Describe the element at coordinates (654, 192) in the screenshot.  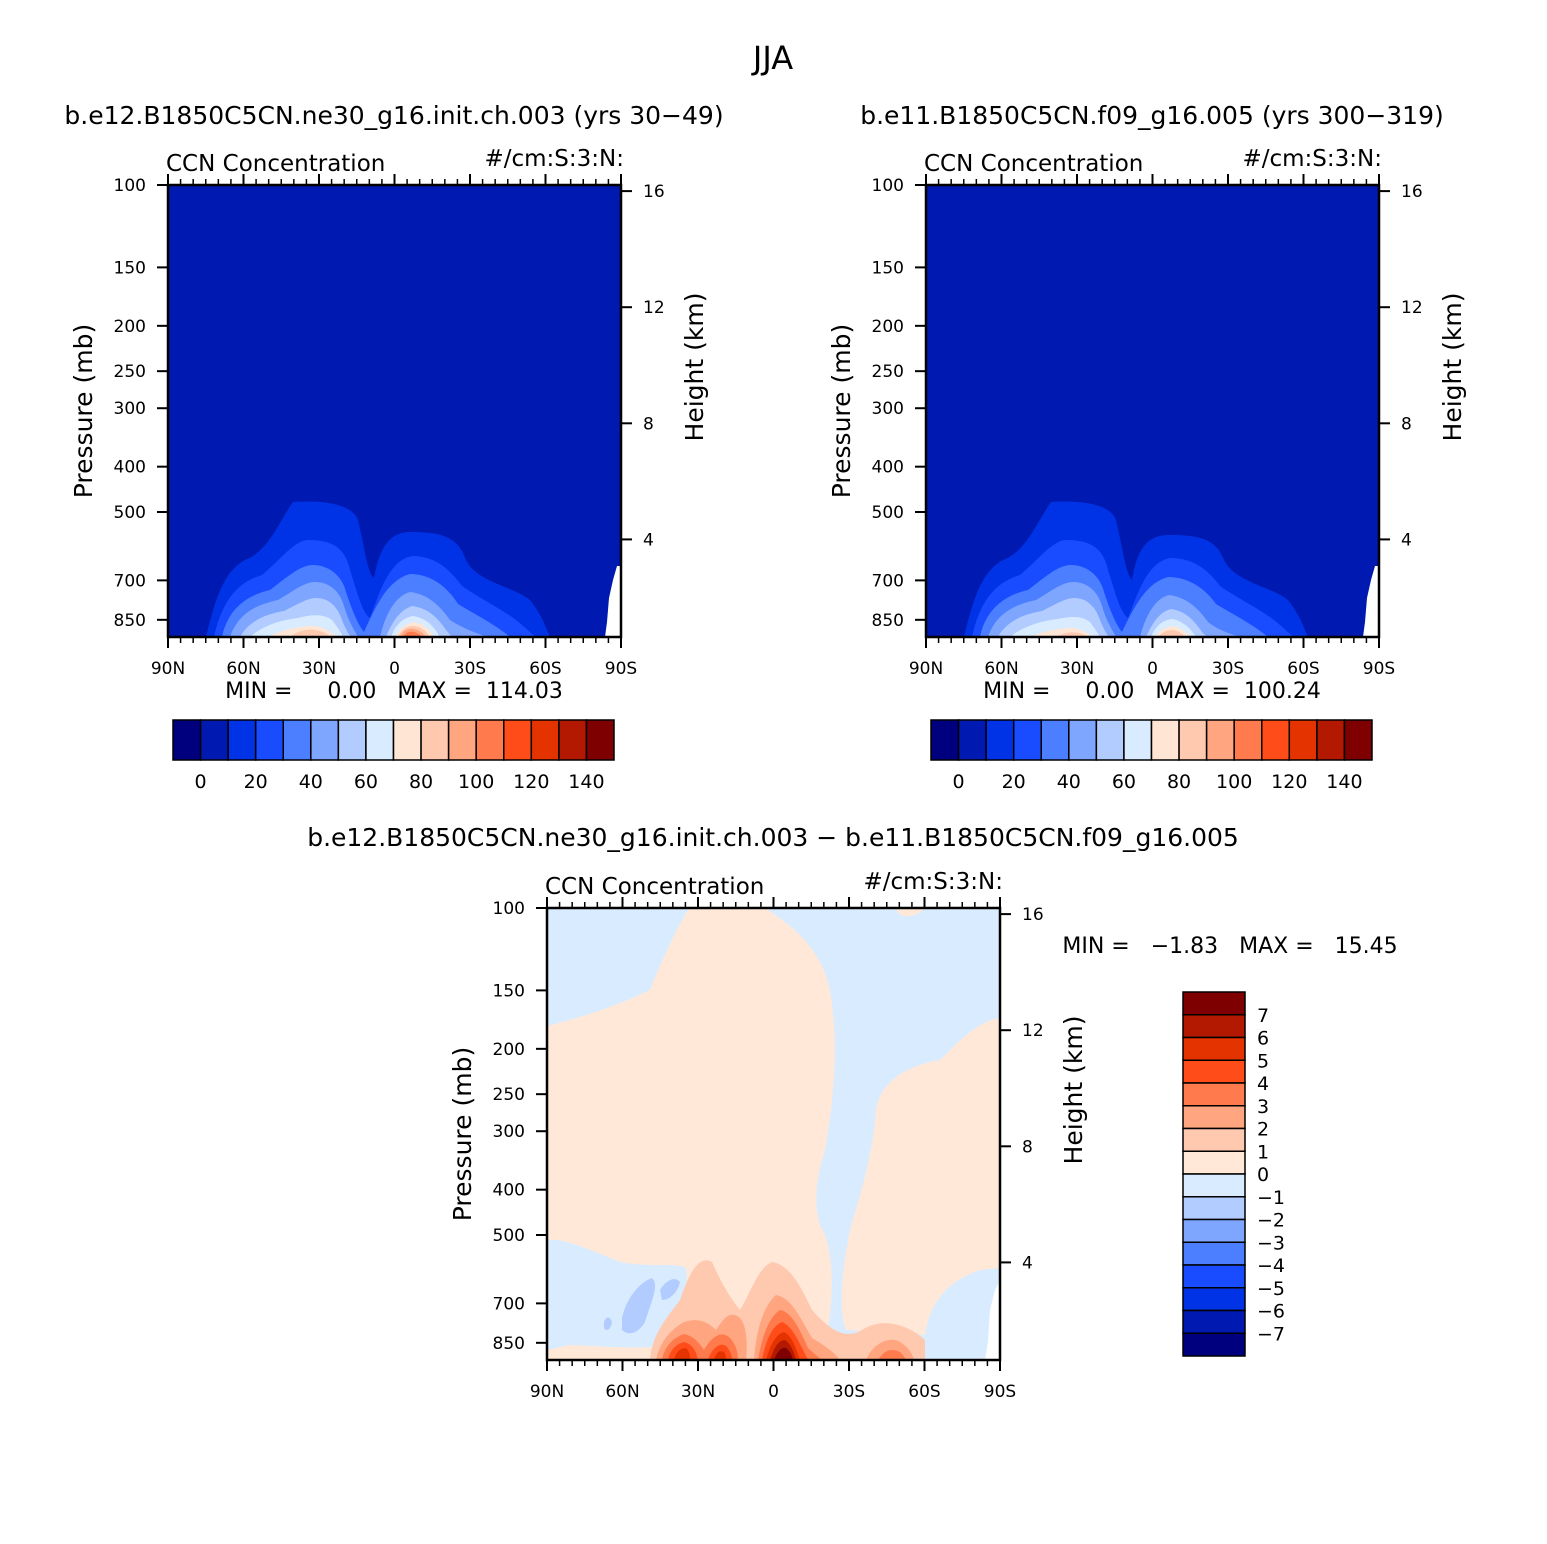
I see `panel-case-ytick-right-label: 16` at that location.